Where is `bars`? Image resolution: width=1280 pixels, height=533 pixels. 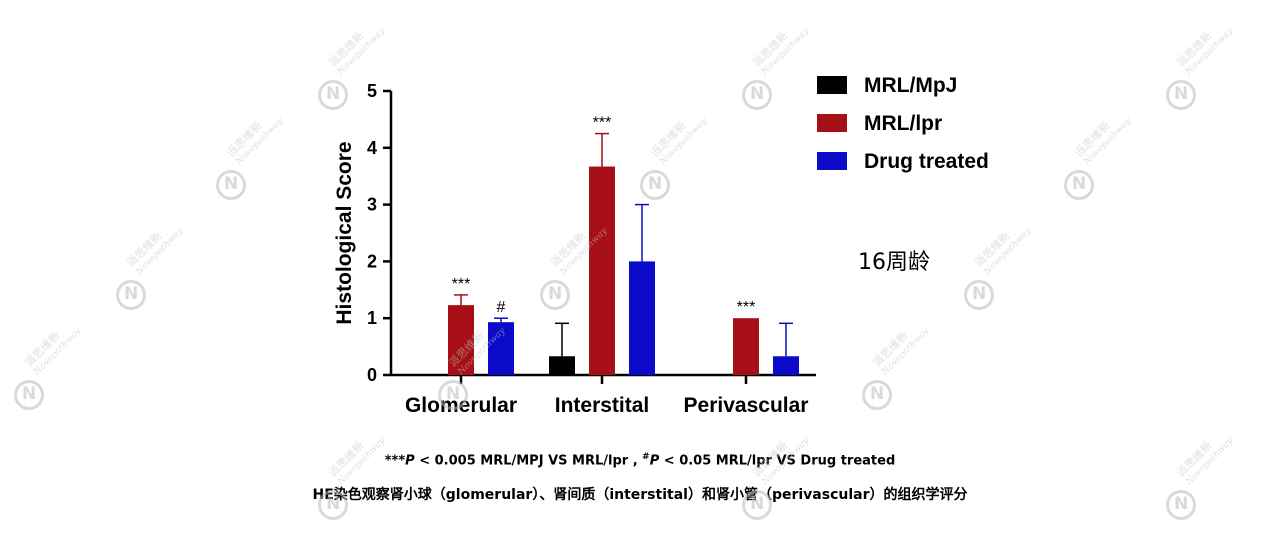
bars is located at coordinates (623, 253).